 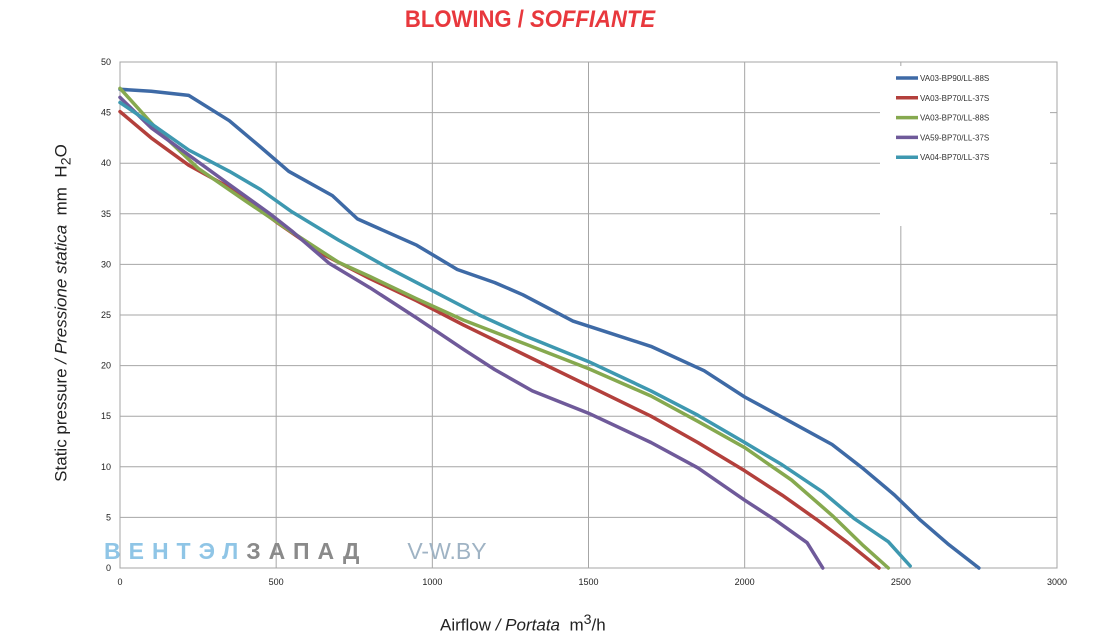 What do you see at coordinates (954, 137) in the screenshot?
I see `legend-entry-label: VA59-BP70/LL-37S` at bounding box center [954, 137].